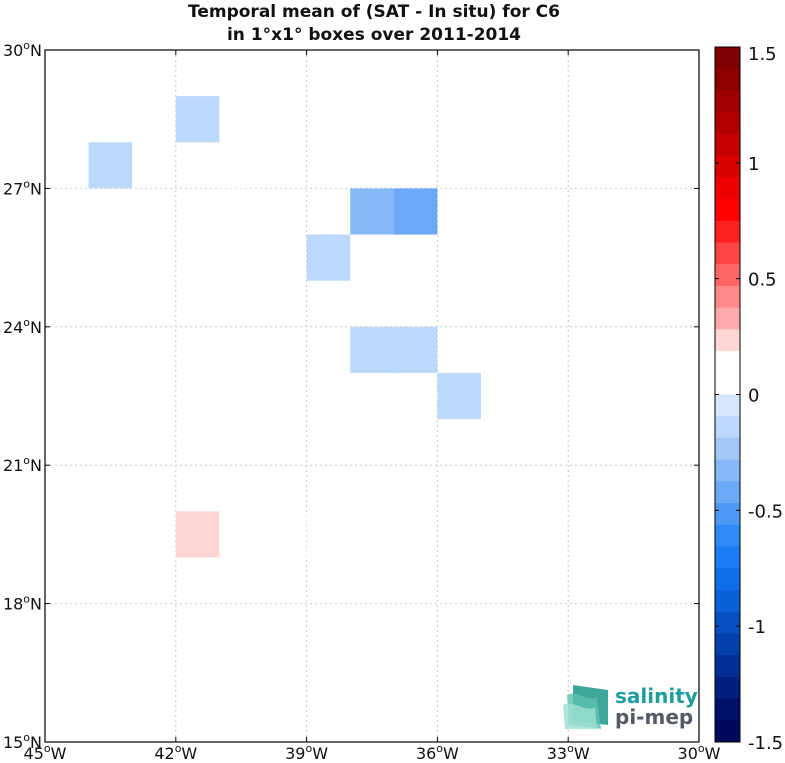  I want to click on colorbar, so click(727, 394).